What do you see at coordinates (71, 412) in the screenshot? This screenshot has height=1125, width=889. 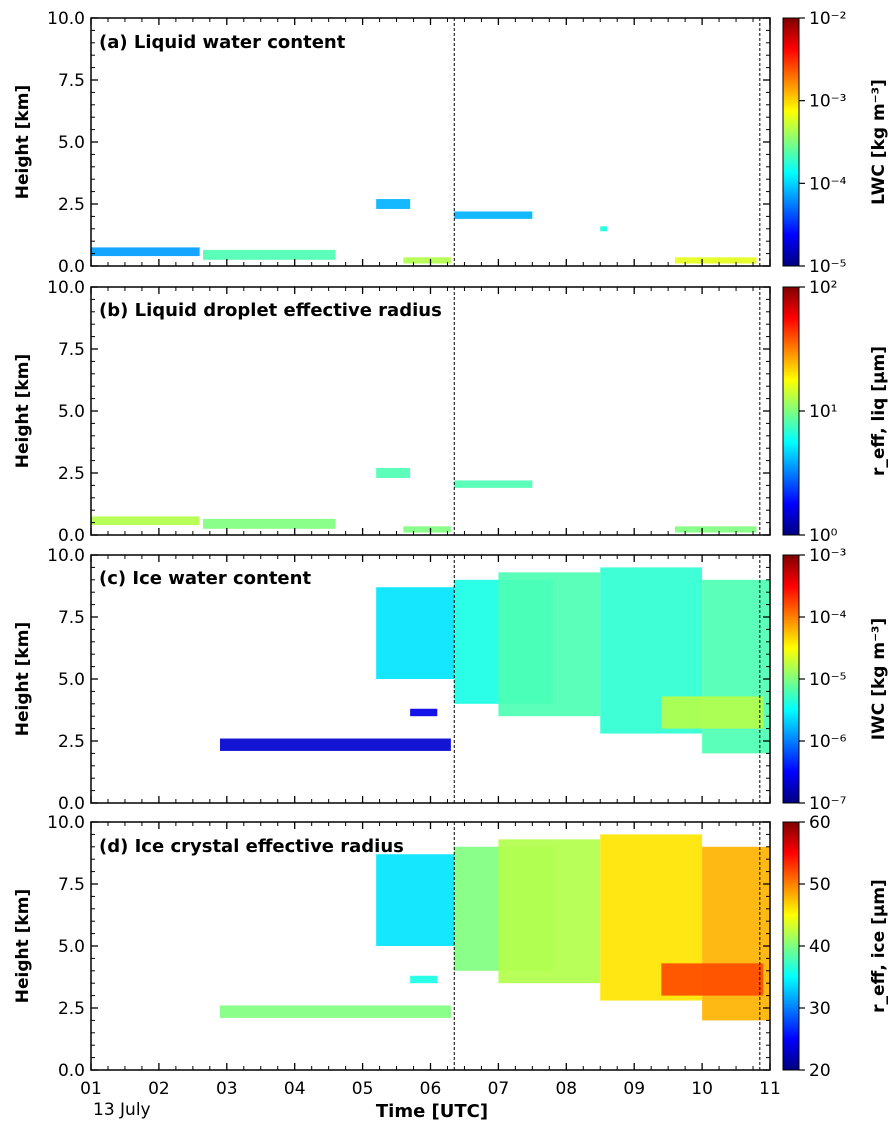 I see `panel-b-ytick-label: 5.0` at bounding box center [71, 412].